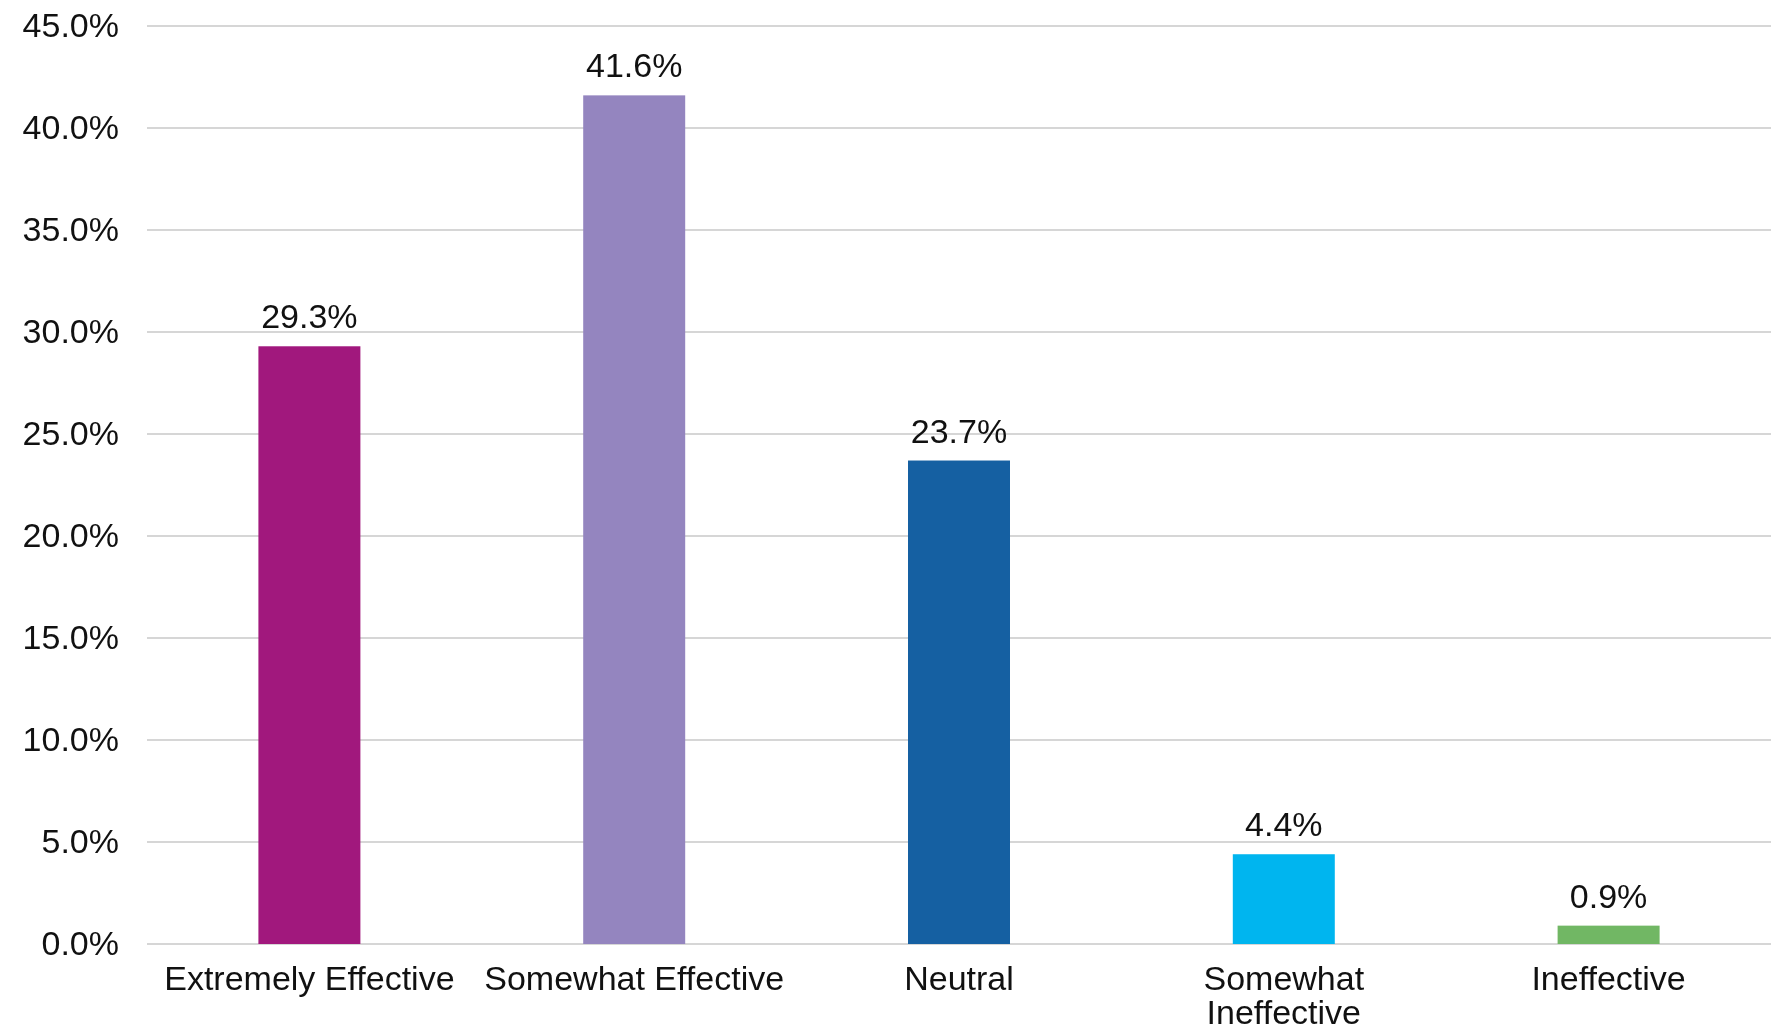  I want to click on x-tick-label: Ineffective, so click(1608, 978).